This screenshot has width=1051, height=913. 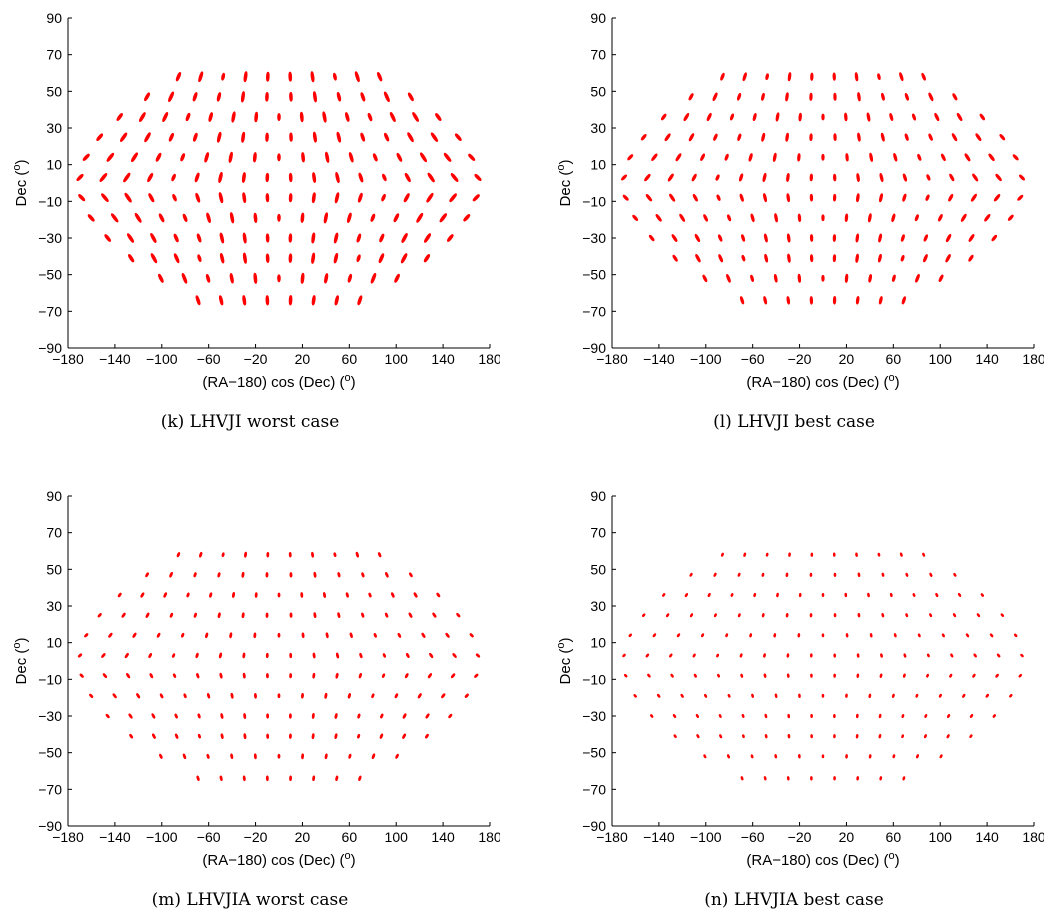 I want to click on x-tick-label: −20, so click(x=256, y=359).